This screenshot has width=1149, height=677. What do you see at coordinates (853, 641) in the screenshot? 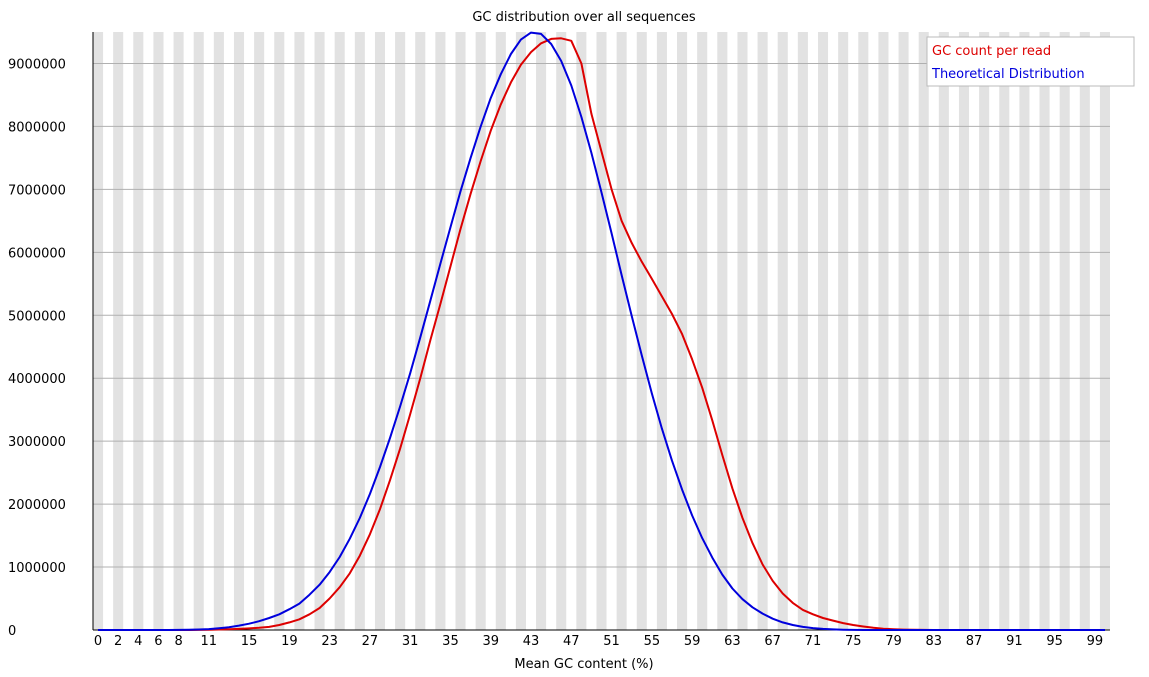
I see `x-tick-label: 75` at bounding box center [853, 641].